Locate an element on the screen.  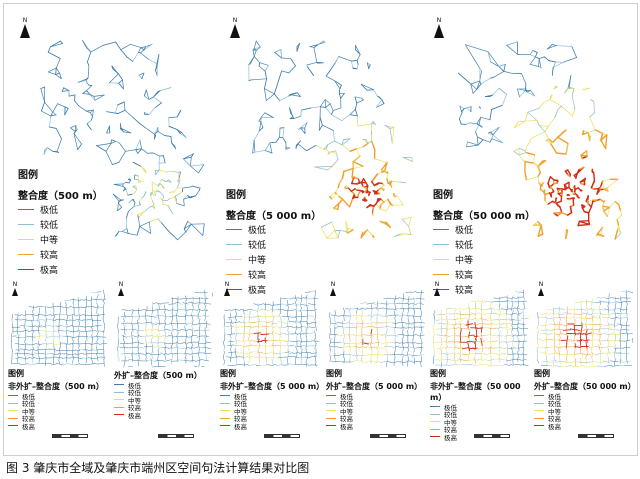
legend-item-label: 较低 is located at coordinates (346, 404).